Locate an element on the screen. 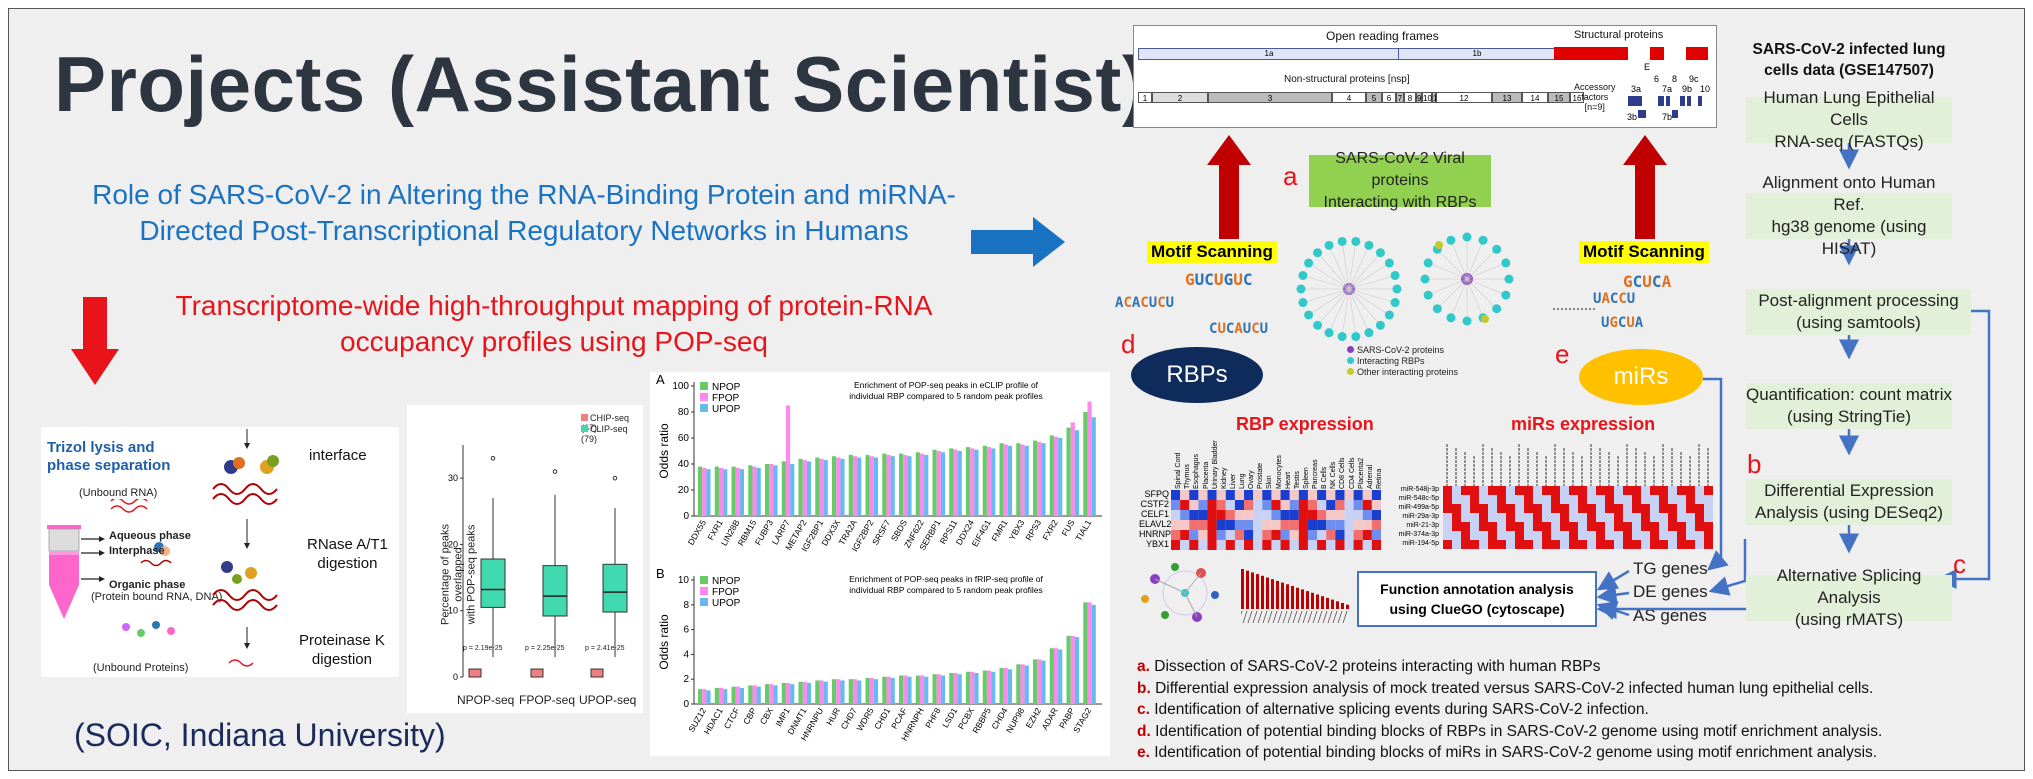  svg-text: CUCAUCU is located at coordinates (1238, 329).